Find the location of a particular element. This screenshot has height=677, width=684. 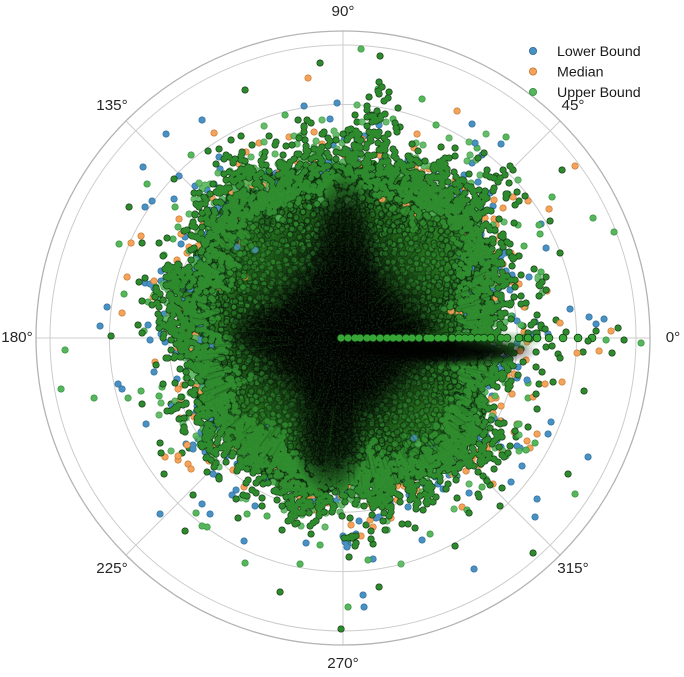

svg-text: 135° is located at coordinates (111, 105).